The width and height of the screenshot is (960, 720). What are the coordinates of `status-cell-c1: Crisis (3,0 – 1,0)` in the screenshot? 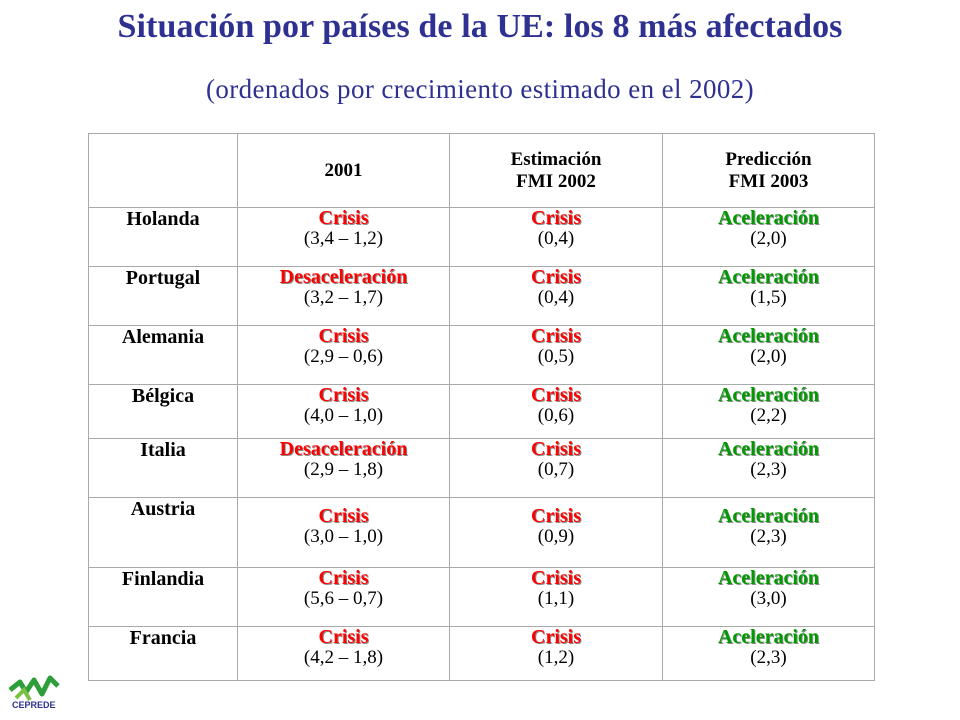 It's located at (343, 532).